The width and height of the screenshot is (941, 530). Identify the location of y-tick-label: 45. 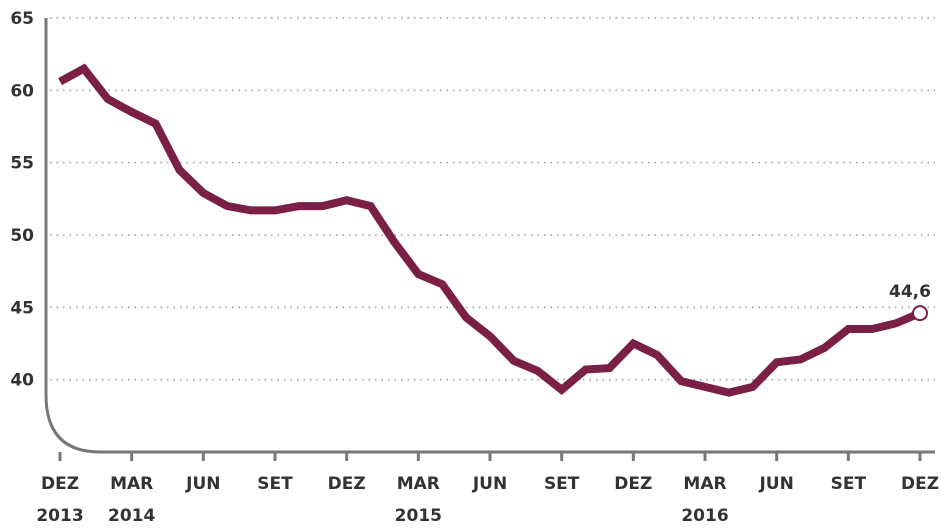
(22, 308).